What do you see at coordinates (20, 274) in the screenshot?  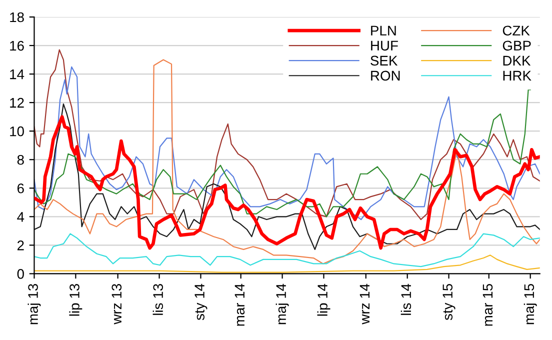 I see `y-tick-label: 0` at bounding box center [20, 274].